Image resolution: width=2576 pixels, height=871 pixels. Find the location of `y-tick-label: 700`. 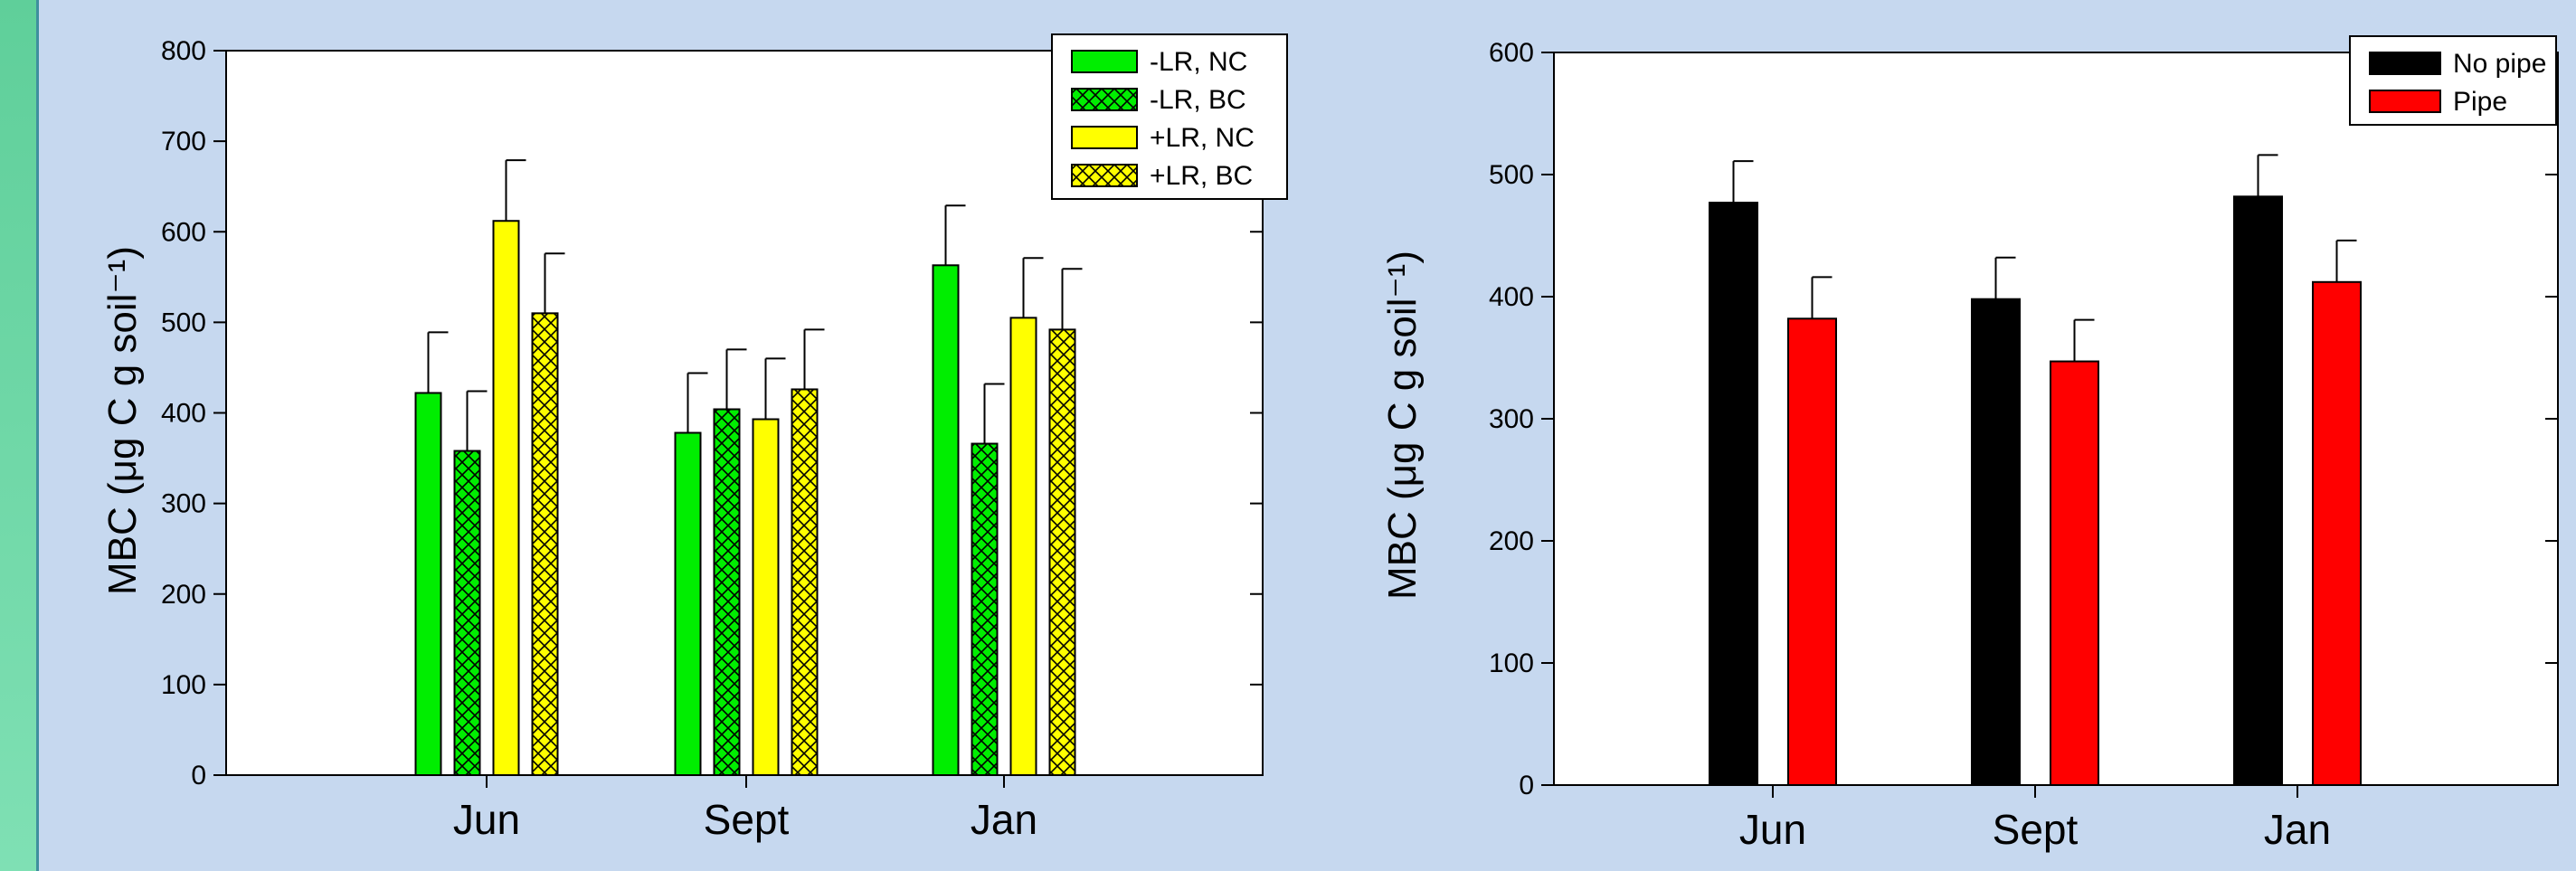

y-tick-label: 700 is located at coordinates (184, 141).